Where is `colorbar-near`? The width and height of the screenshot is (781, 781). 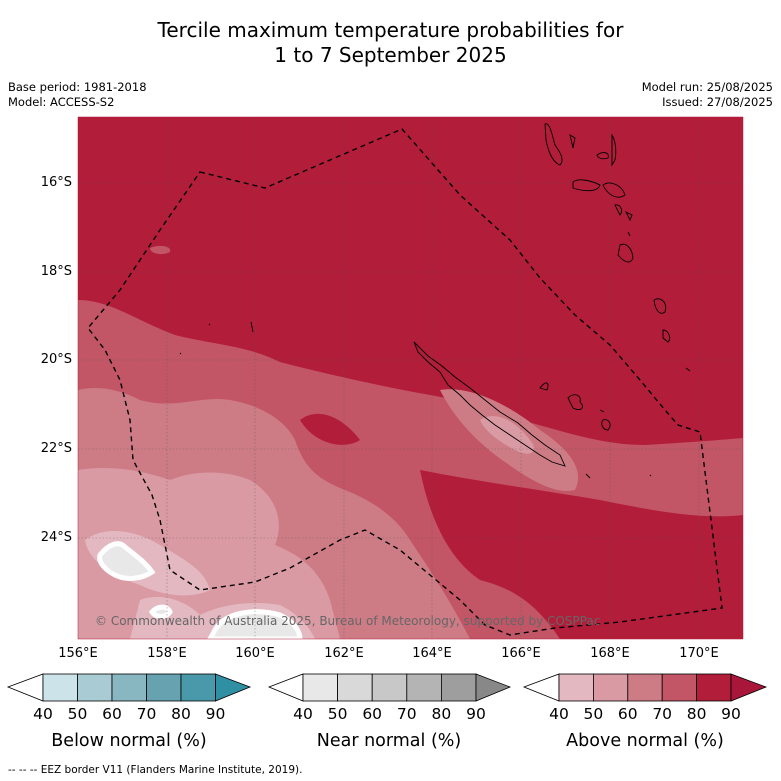
colorbar-near is located at coordinates (389, 687).